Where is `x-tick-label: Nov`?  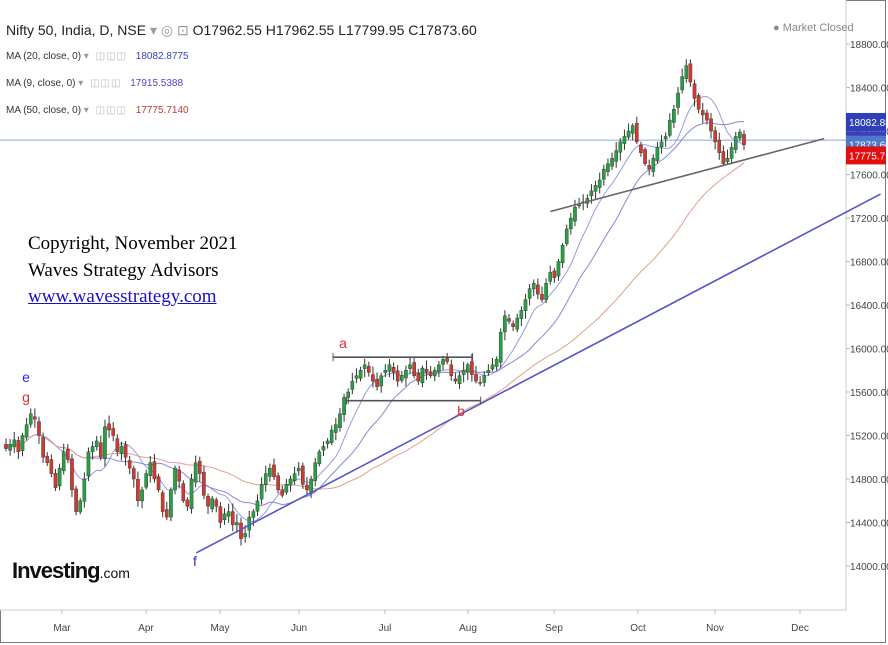 x-tick-label: Nov is located at coordinates (715, 628).